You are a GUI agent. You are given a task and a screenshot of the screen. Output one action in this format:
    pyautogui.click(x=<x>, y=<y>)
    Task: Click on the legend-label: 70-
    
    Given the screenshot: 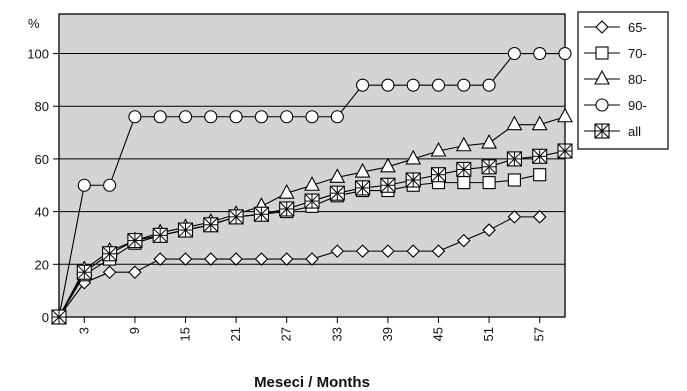 What is the action you would take?
    pyautogui.click(x=637, y=53)
    